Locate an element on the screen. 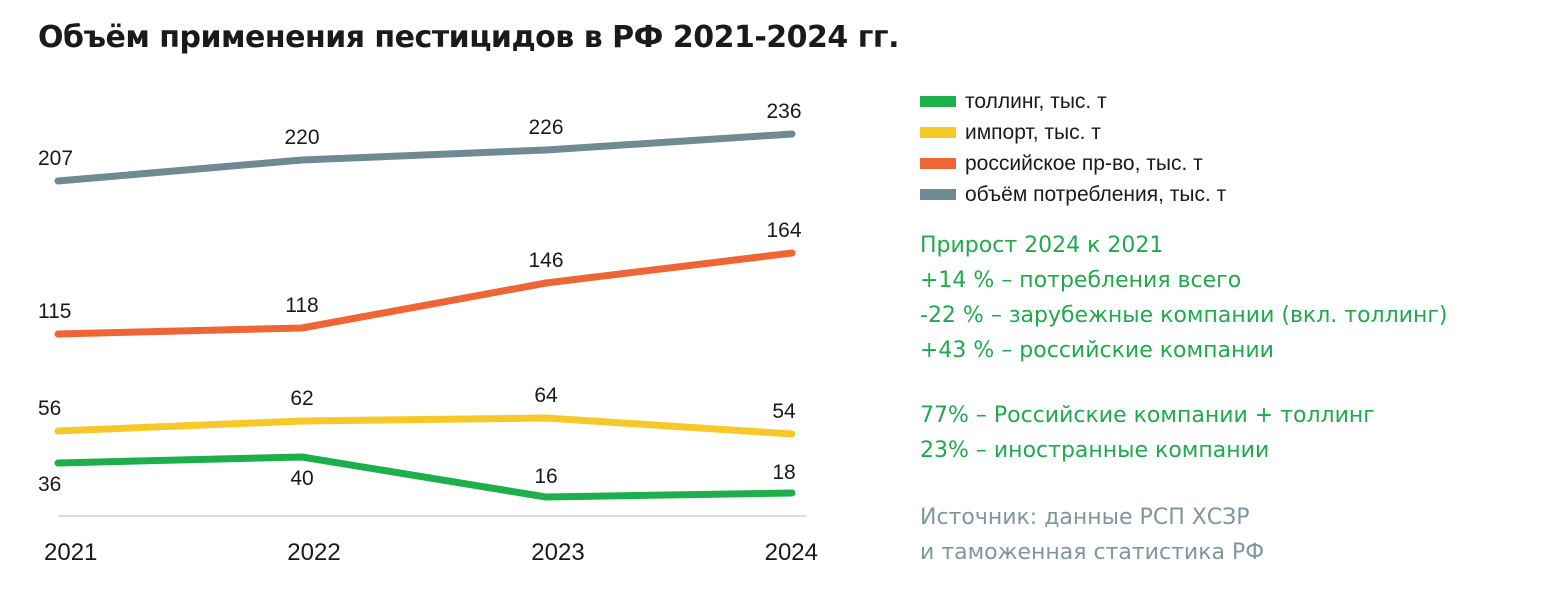 This screenshot has width=1541, height=601. legend-item-consumption: объём потребления, тыс. т is located at coordinates (1073, 194).